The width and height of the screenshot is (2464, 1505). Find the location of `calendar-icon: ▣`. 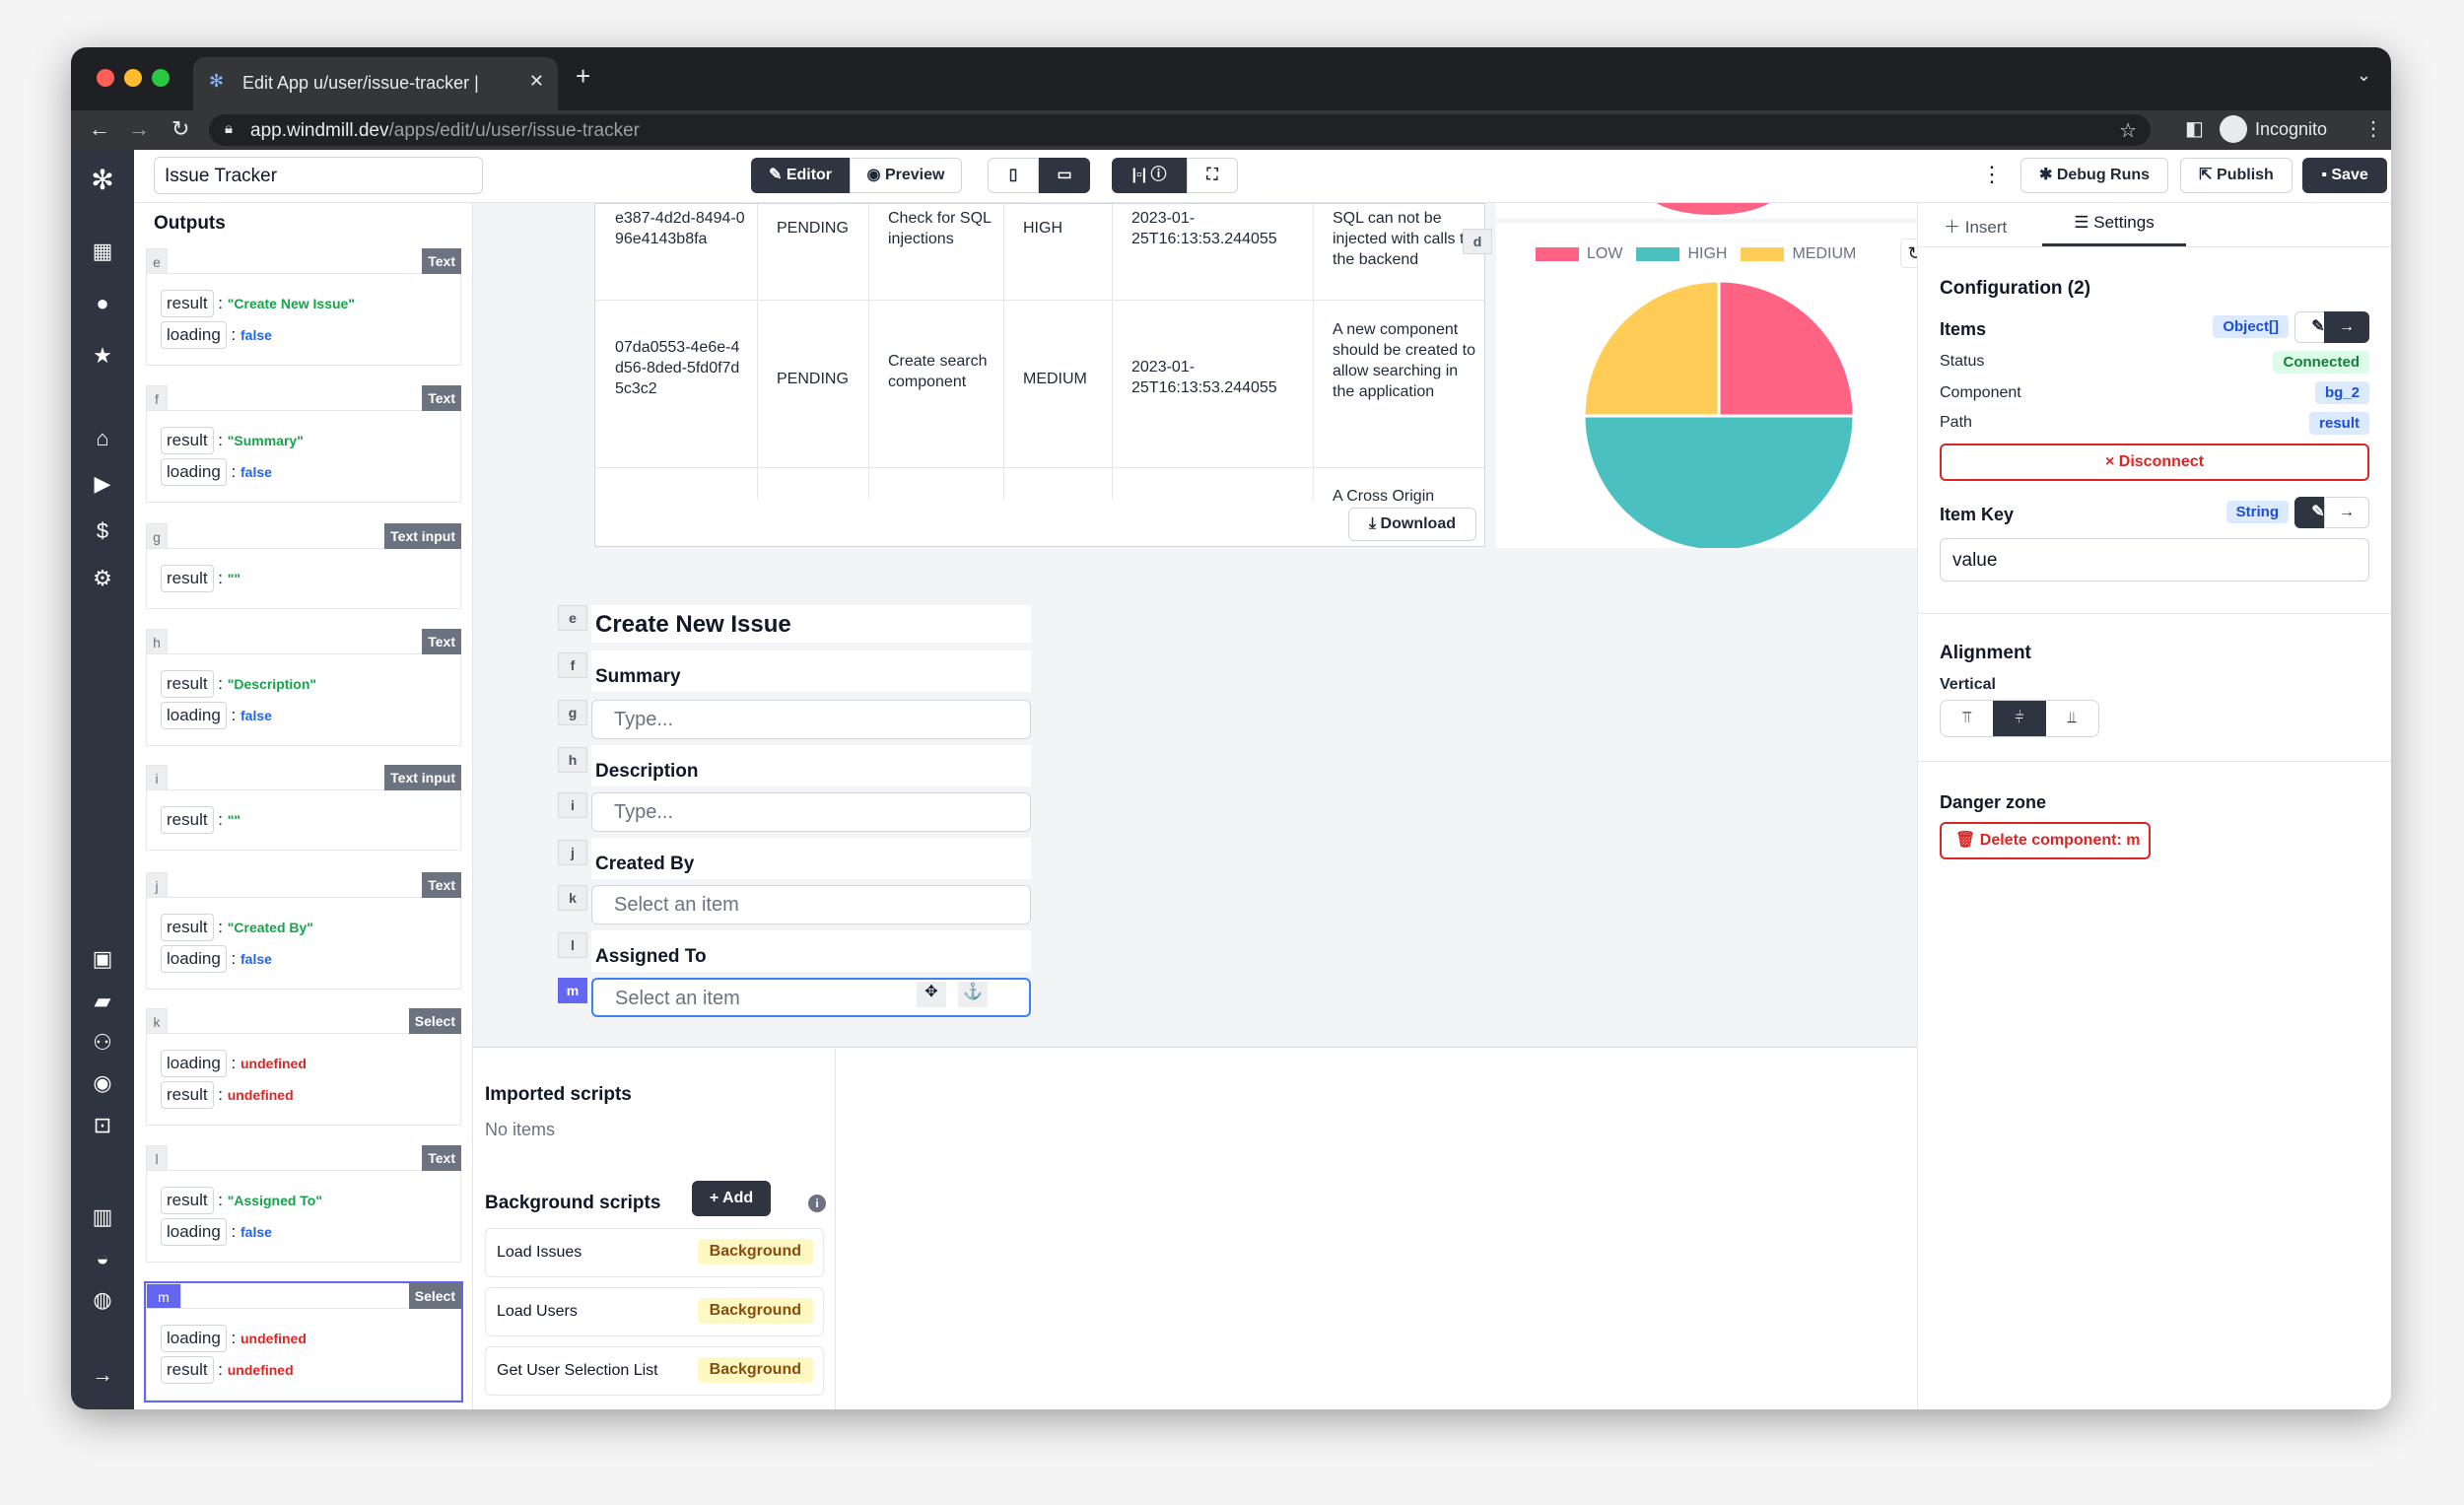

calendar-icon: ▣ is located at coordinates (102, 958).